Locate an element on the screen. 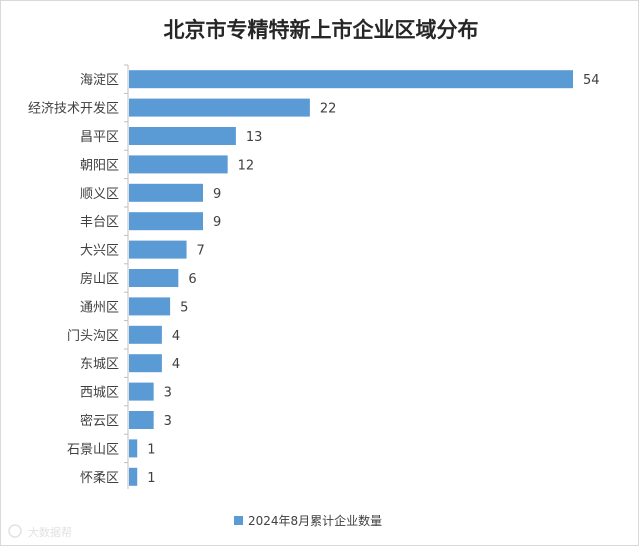 The width and height of the screenshot is (639, 546). watermark-text: 大数据帮 is located at coordinates (50, 532).